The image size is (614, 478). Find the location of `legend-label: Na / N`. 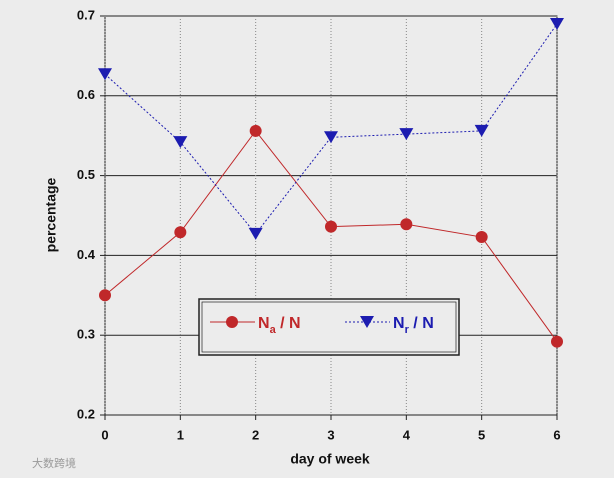

legend-label: Na / N is located at coordinates (279, 325).